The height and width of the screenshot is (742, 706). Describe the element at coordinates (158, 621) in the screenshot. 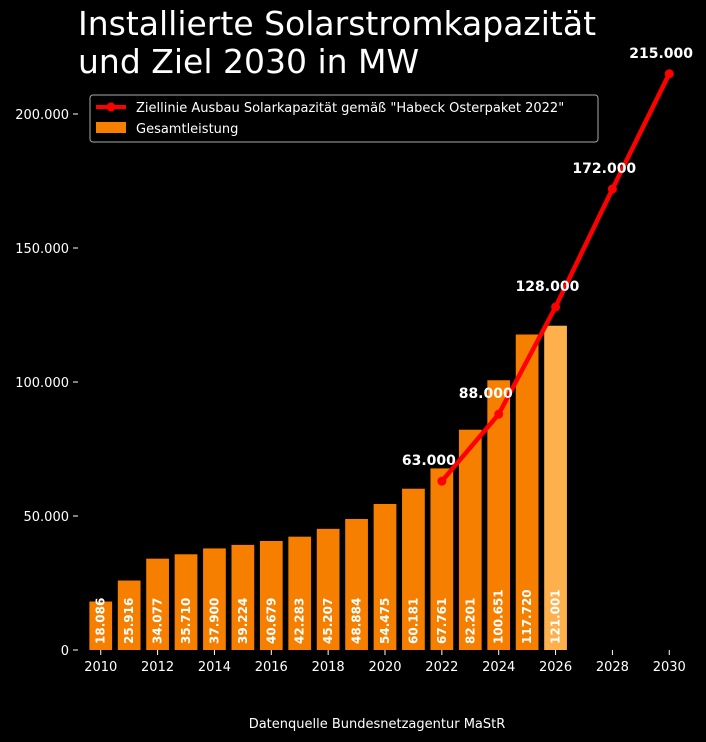

I see `bar-label-2012: 34.077` at that location.